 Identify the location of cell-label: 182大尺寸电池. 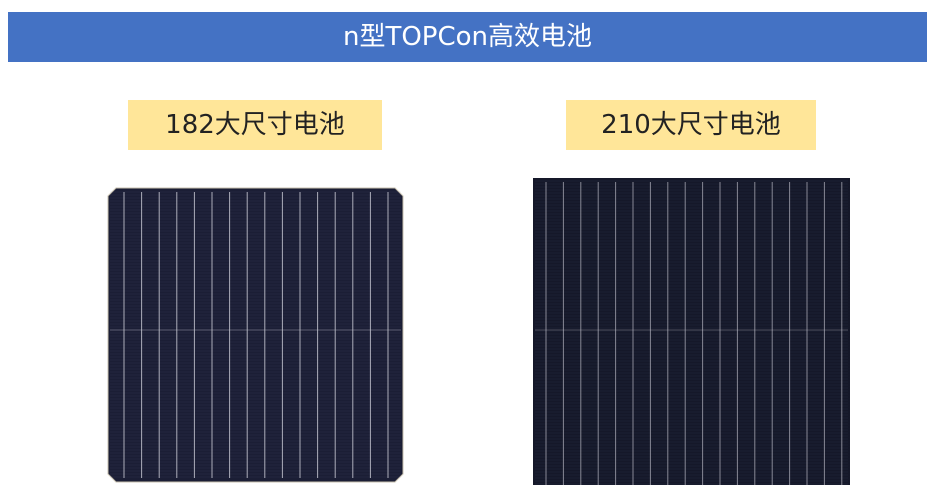
(255, 125).